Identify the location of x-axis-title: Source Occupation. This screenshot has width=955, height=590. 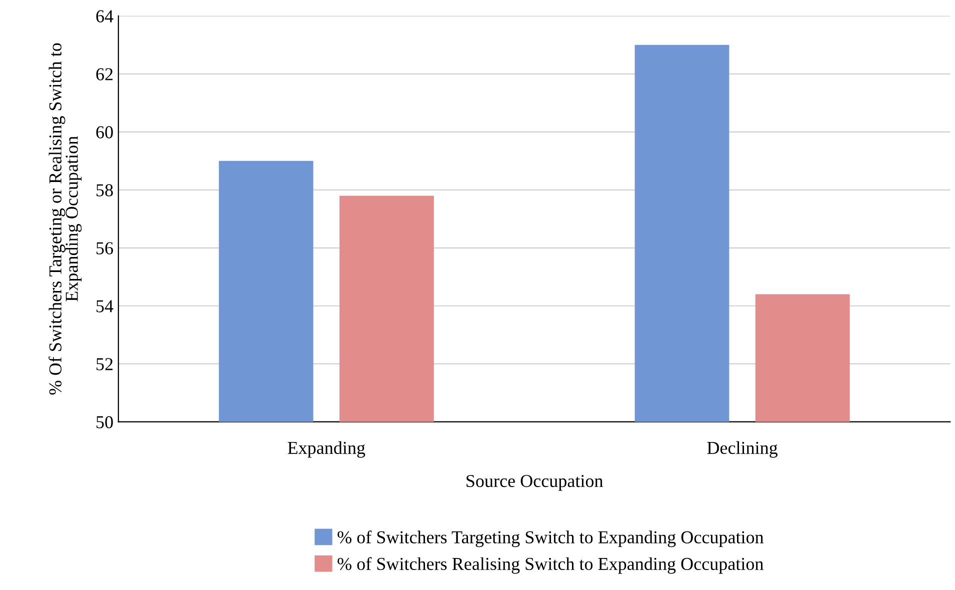
(534, 482).